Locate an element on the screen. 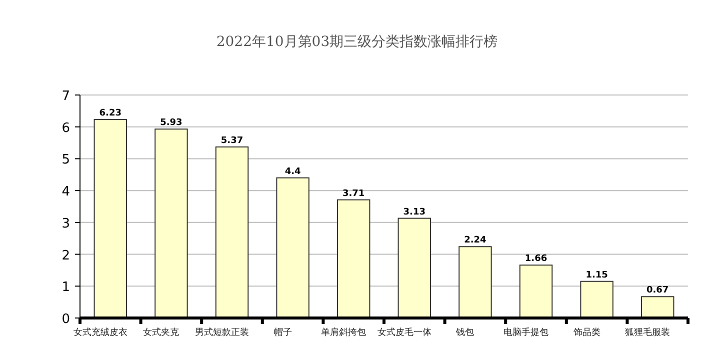 Image resolution: width=714 pixels, height=362 pixels. y-tick-label: 0 is located at coordinates (66, 319).